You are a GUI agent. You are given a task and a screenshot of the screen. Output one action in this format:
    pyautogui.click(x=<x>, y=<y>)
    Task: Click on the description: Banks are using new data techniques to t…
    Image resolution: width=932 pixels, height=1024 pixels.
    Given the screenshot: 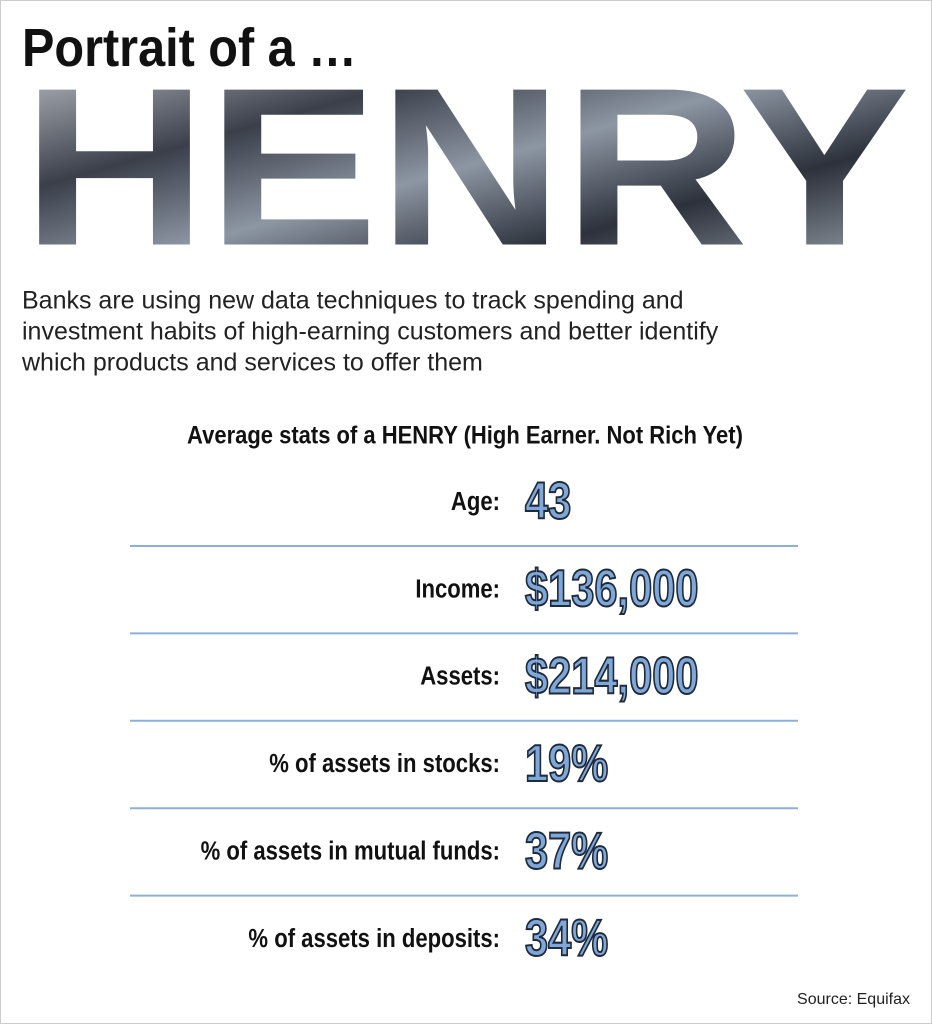 What is the action you would take?
    pyautogui.click(x=370, y=332)
    